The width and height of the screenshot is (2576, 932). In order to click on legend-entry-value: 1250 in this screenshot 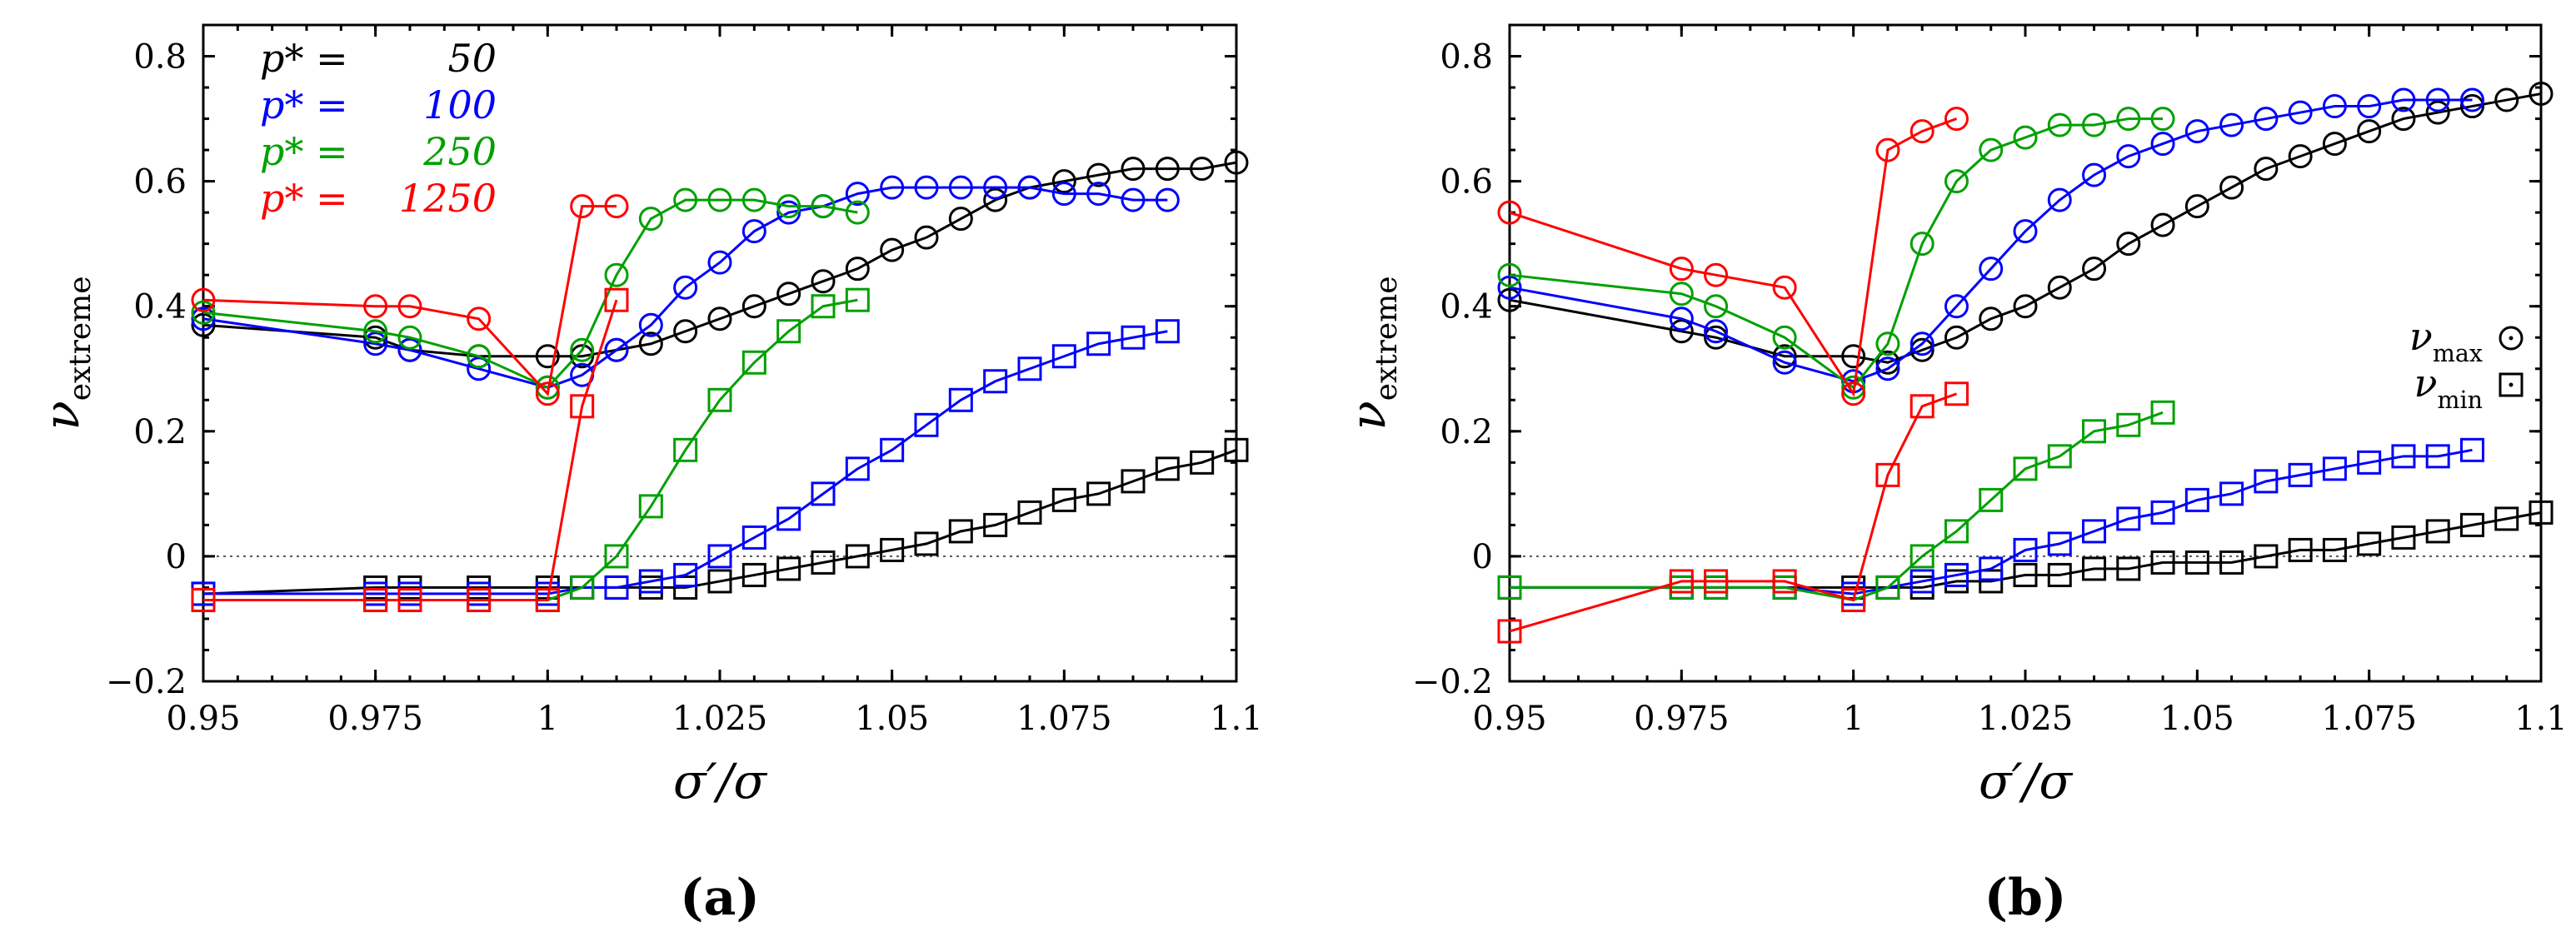, I will do `click(448, 198)`.